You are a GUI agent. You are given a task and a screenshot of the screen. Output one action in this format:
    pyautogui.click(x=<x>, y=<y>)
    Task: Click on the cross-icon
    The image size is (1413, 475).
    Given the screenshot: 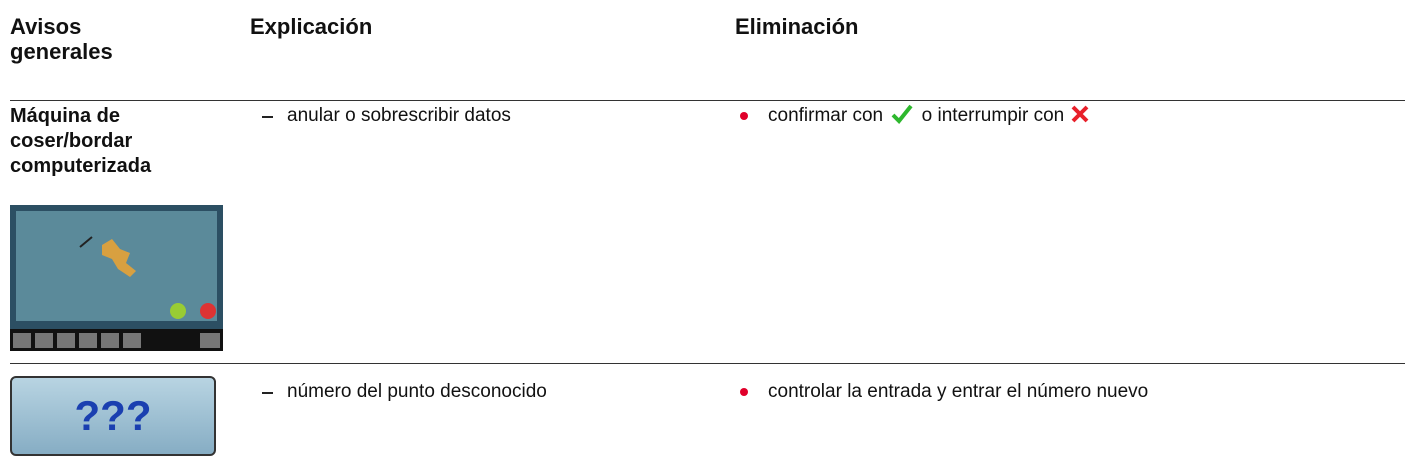 What is the action you would take?
    pyautogui.click(x=1079, y=114)
    